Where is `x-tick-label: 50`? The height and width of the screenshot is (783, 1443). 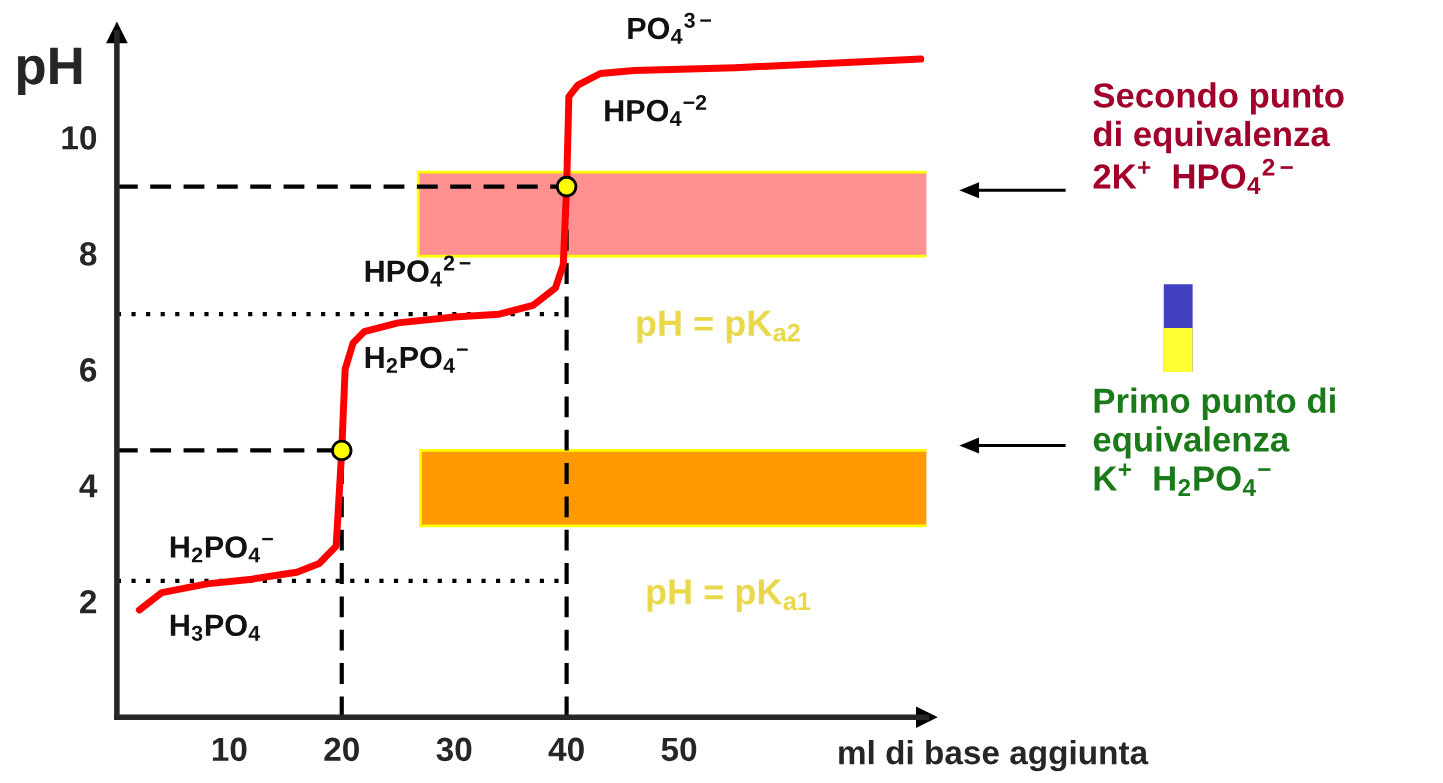
x-tick-label: 50 is located at coordinates (679, 749).